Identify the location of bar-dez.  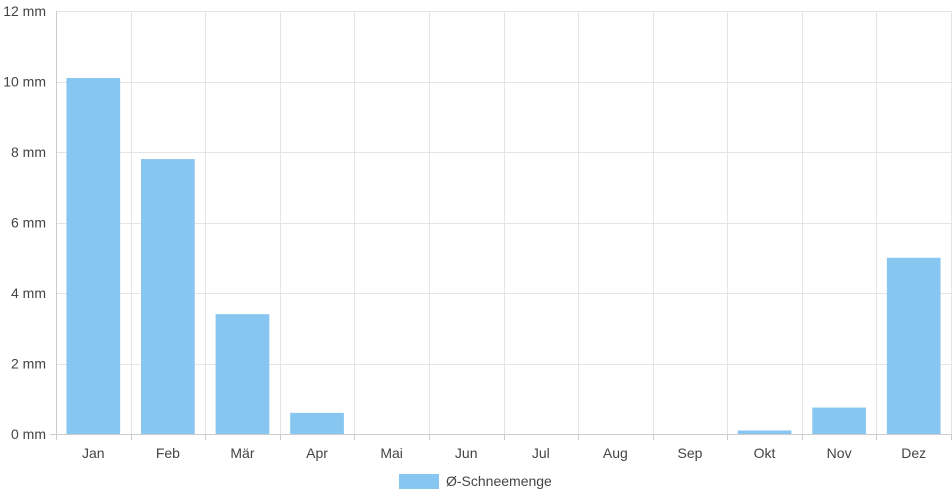
(913, 345).